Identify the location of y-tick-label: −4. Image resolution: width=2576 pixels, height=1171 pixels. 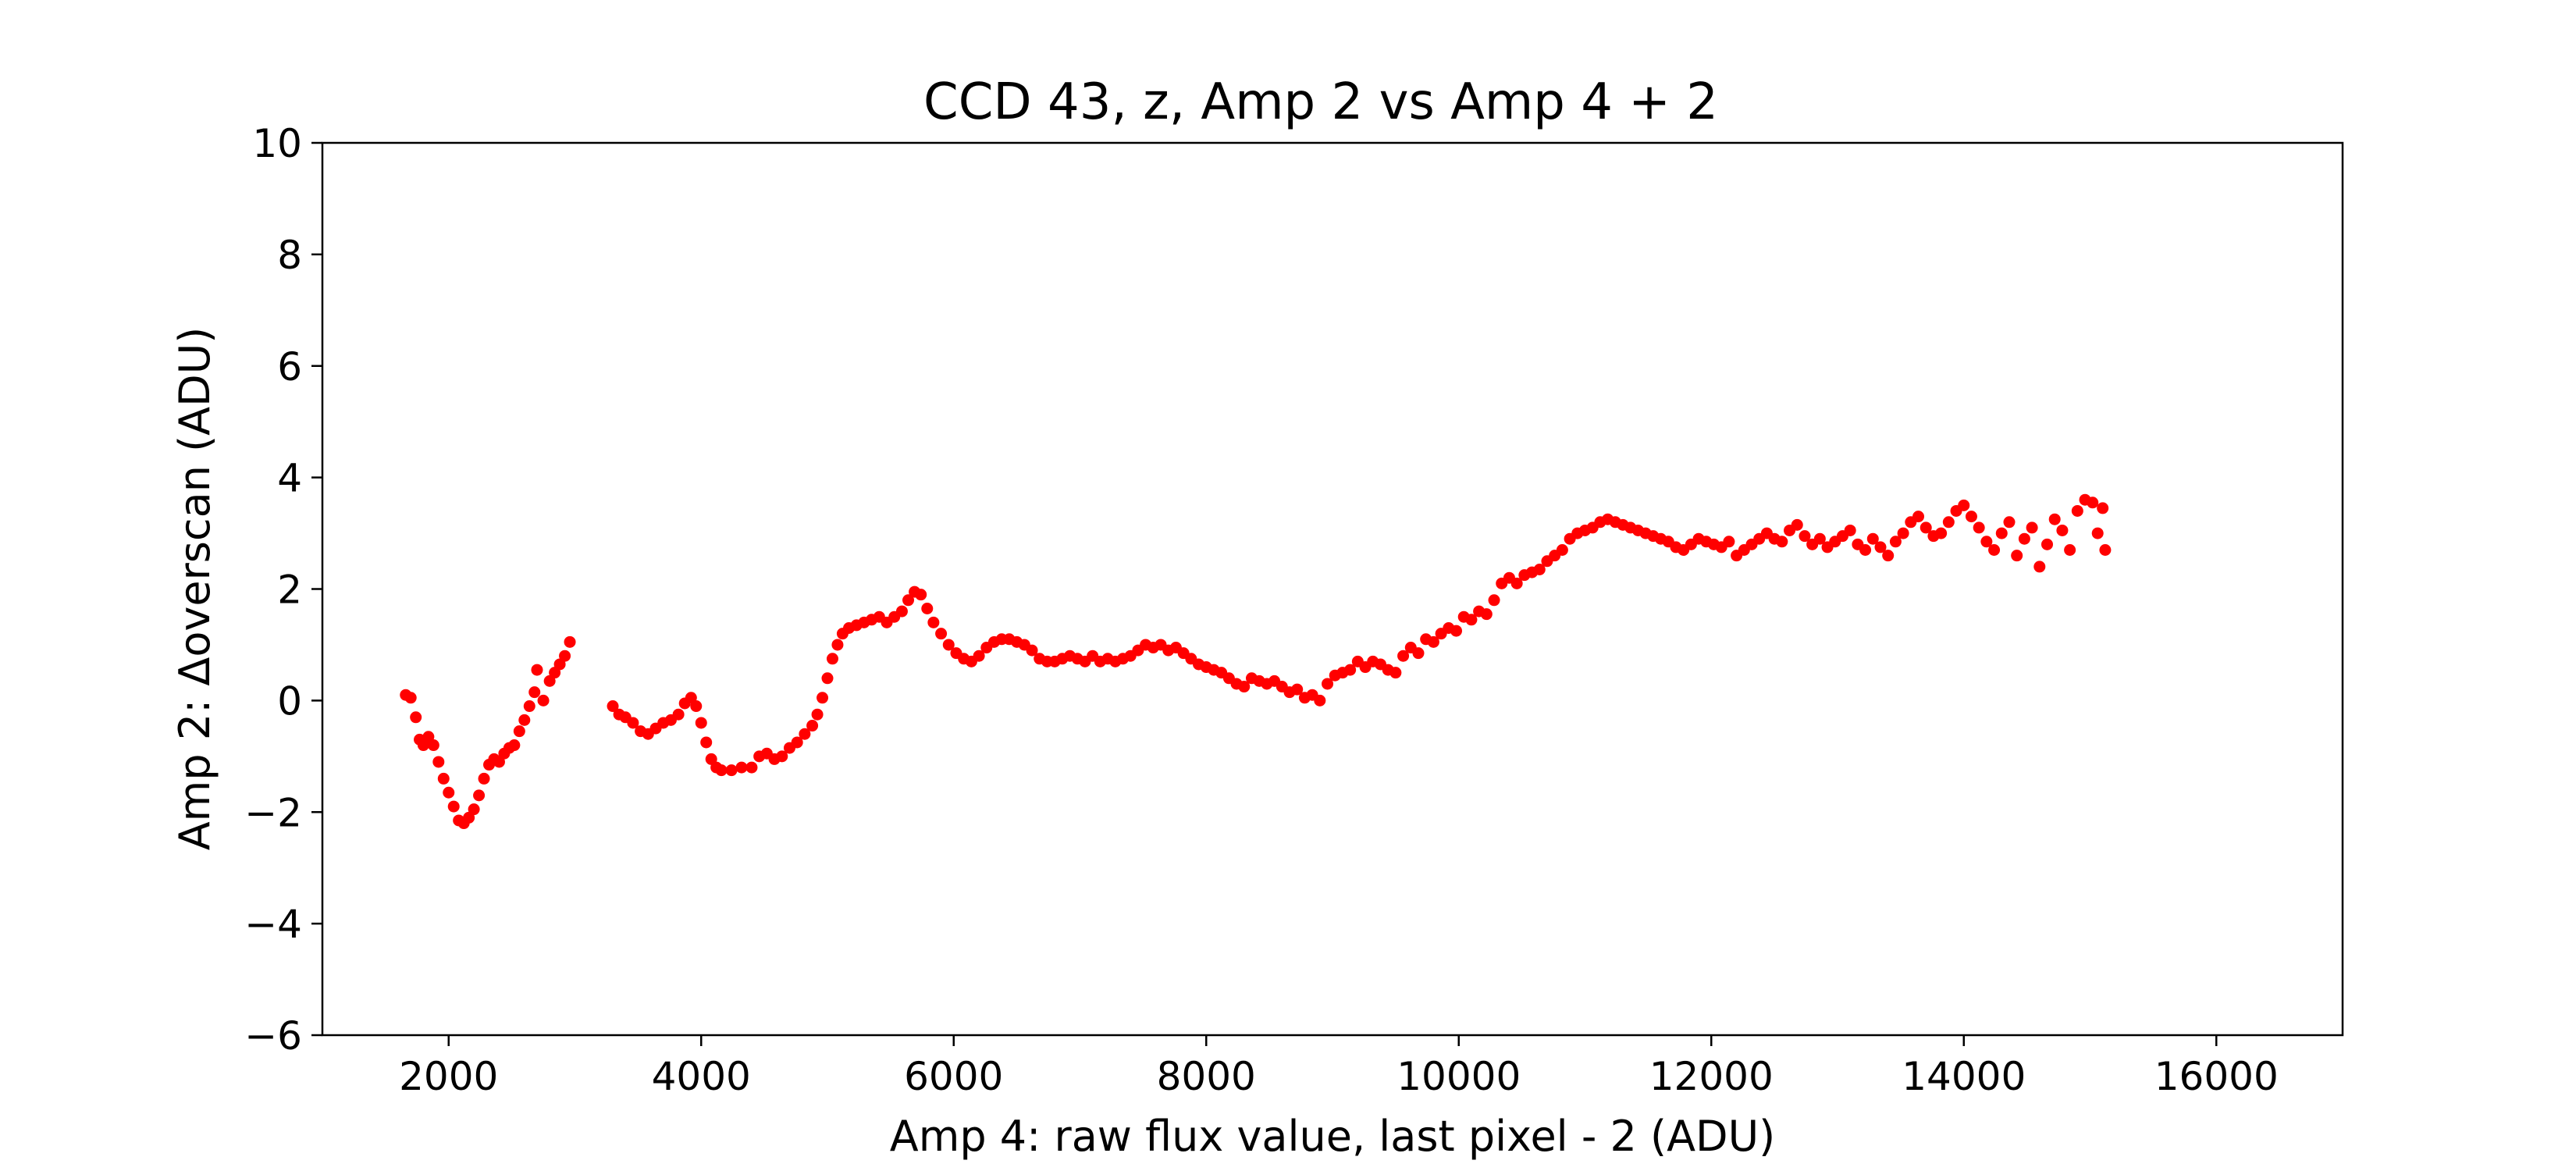
(273, 924).